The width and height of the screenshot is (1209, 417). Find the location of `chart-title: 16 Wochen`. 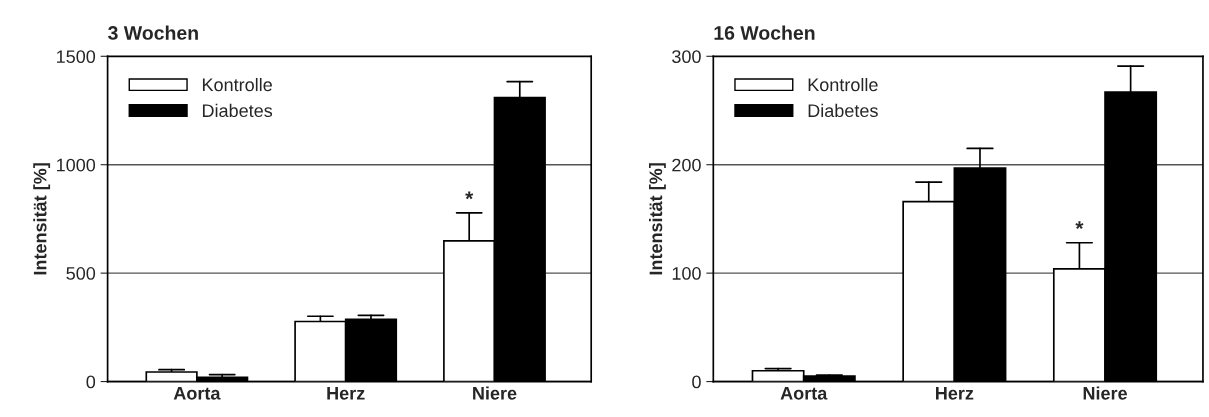

chart-title: 16 Wochen is located at coordinates (764, 32).